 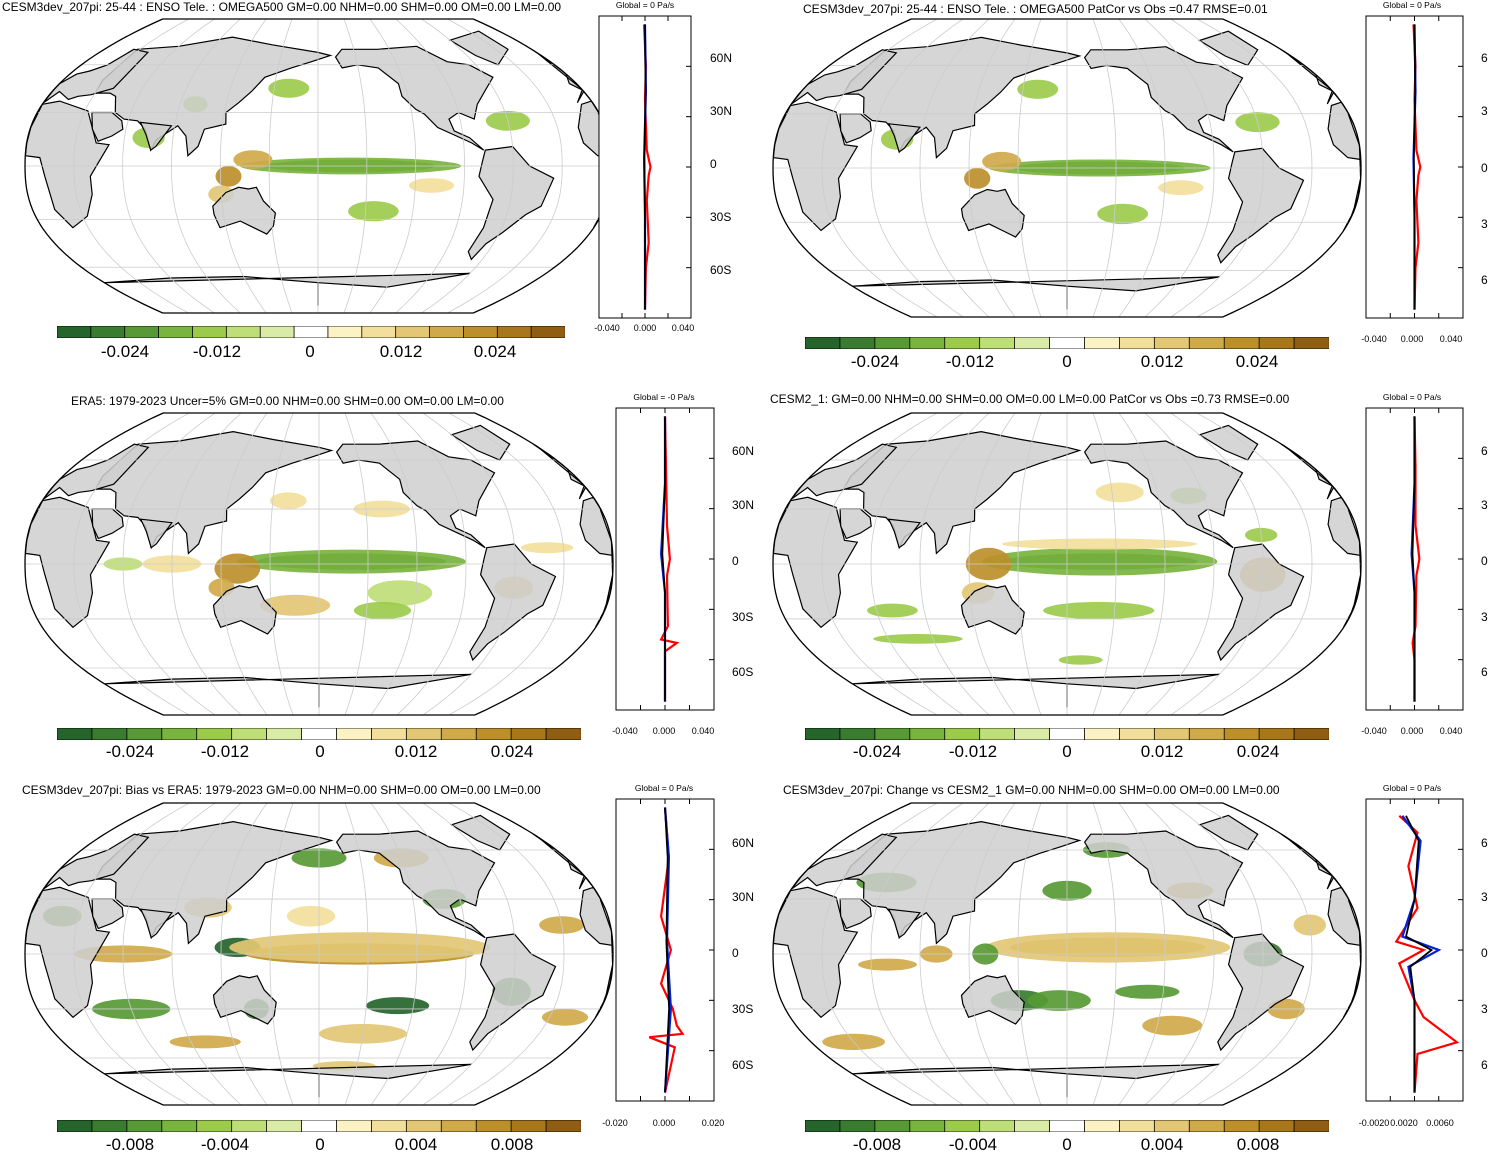 What do you see at coordinates (1261, 992) in the screenshot?
I see `land-southamerica` at bounding box center [1261, 992].